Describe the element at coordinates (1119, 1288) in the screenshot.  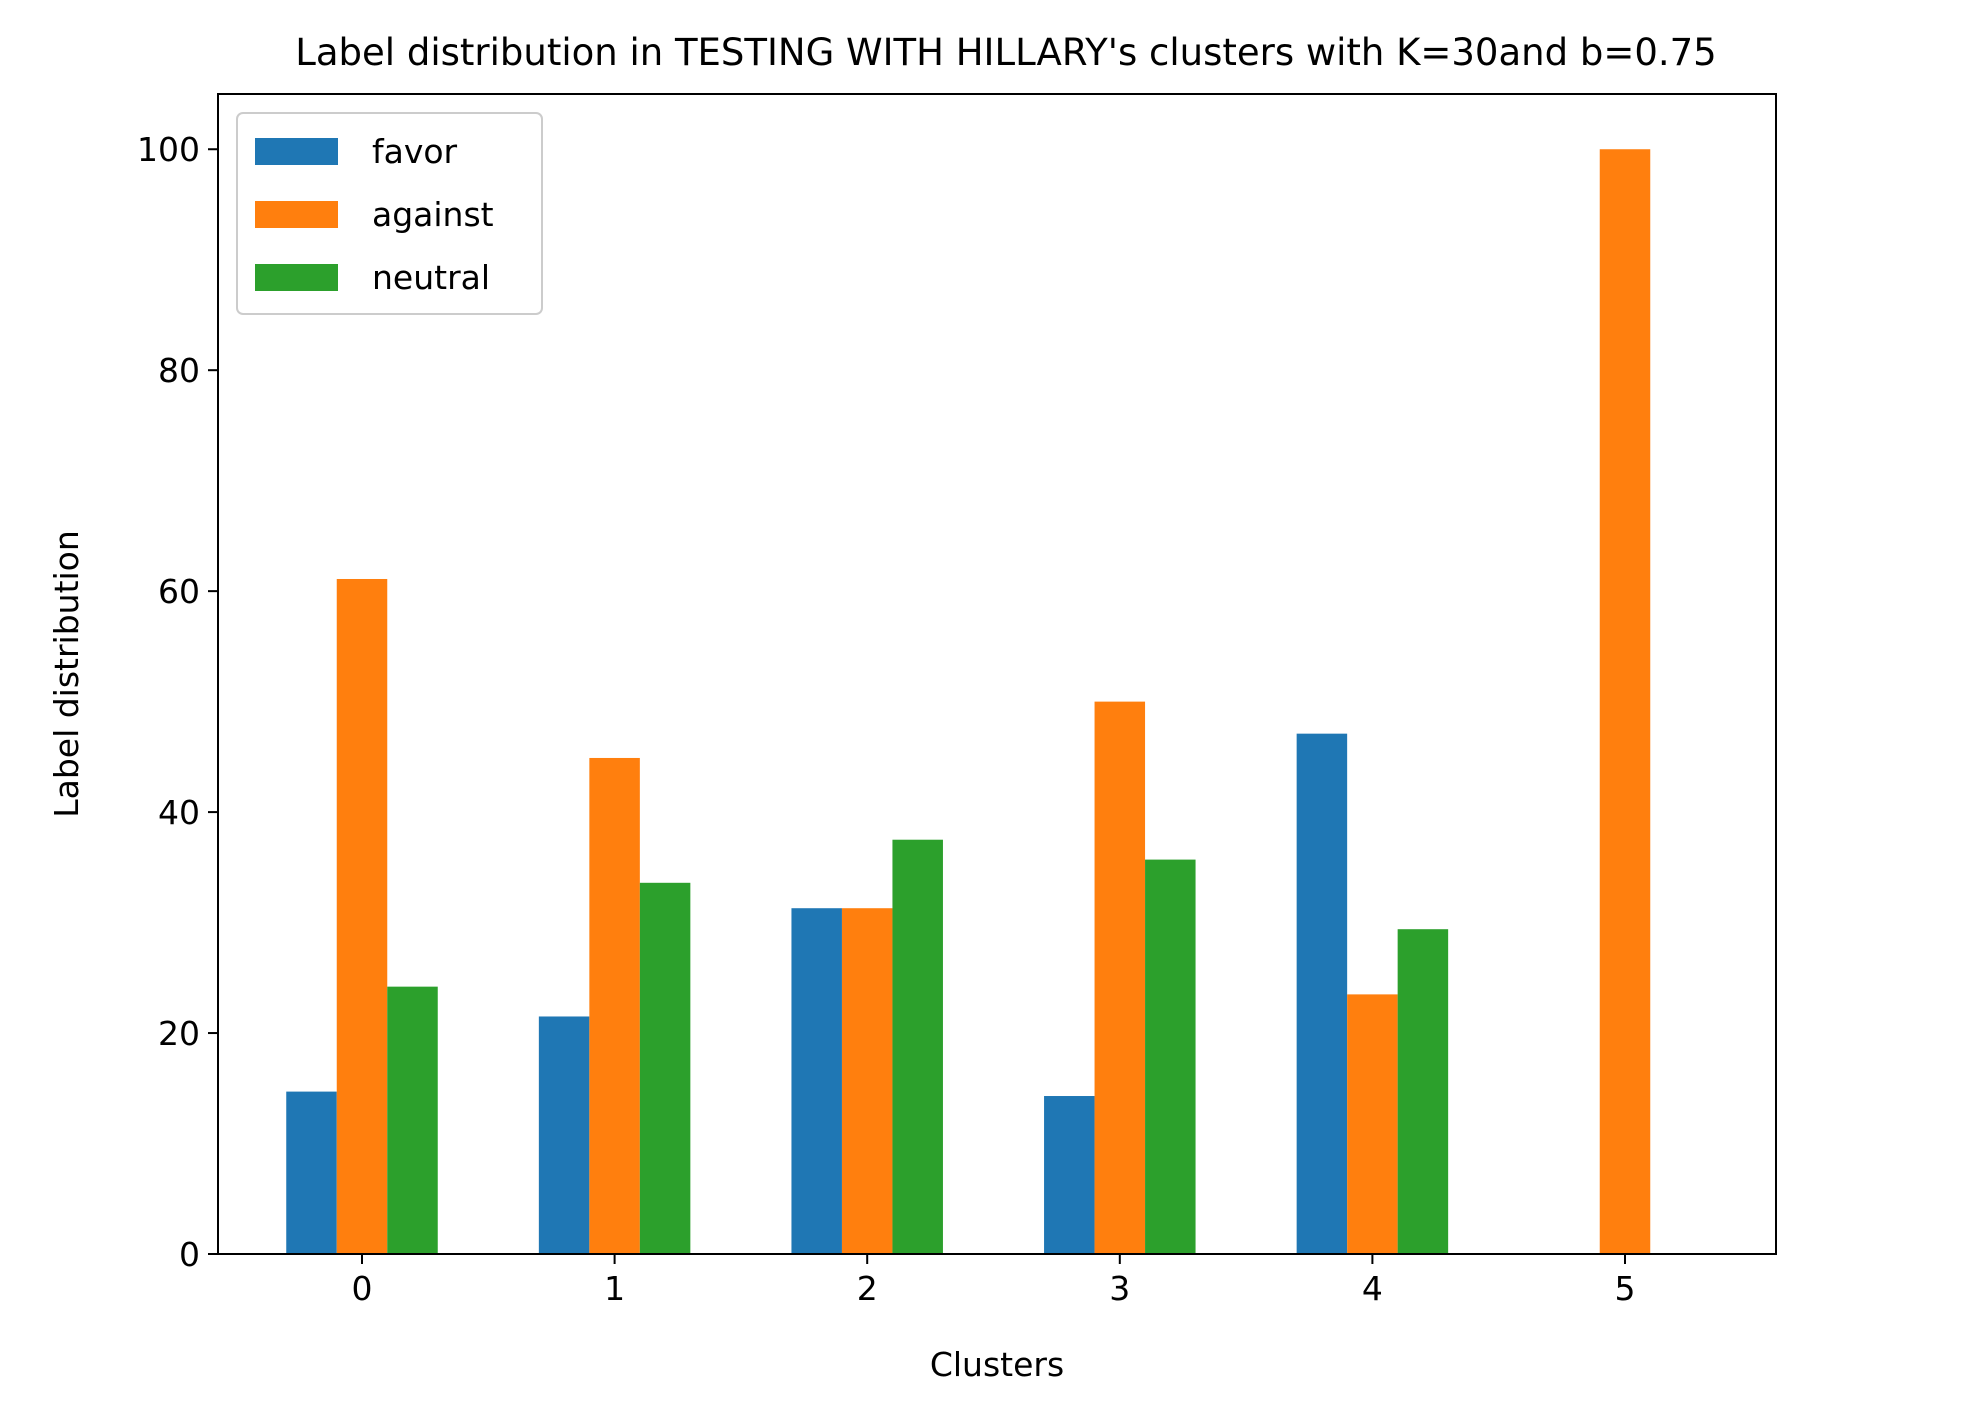
I see `x-tick-label: 3` at that location.